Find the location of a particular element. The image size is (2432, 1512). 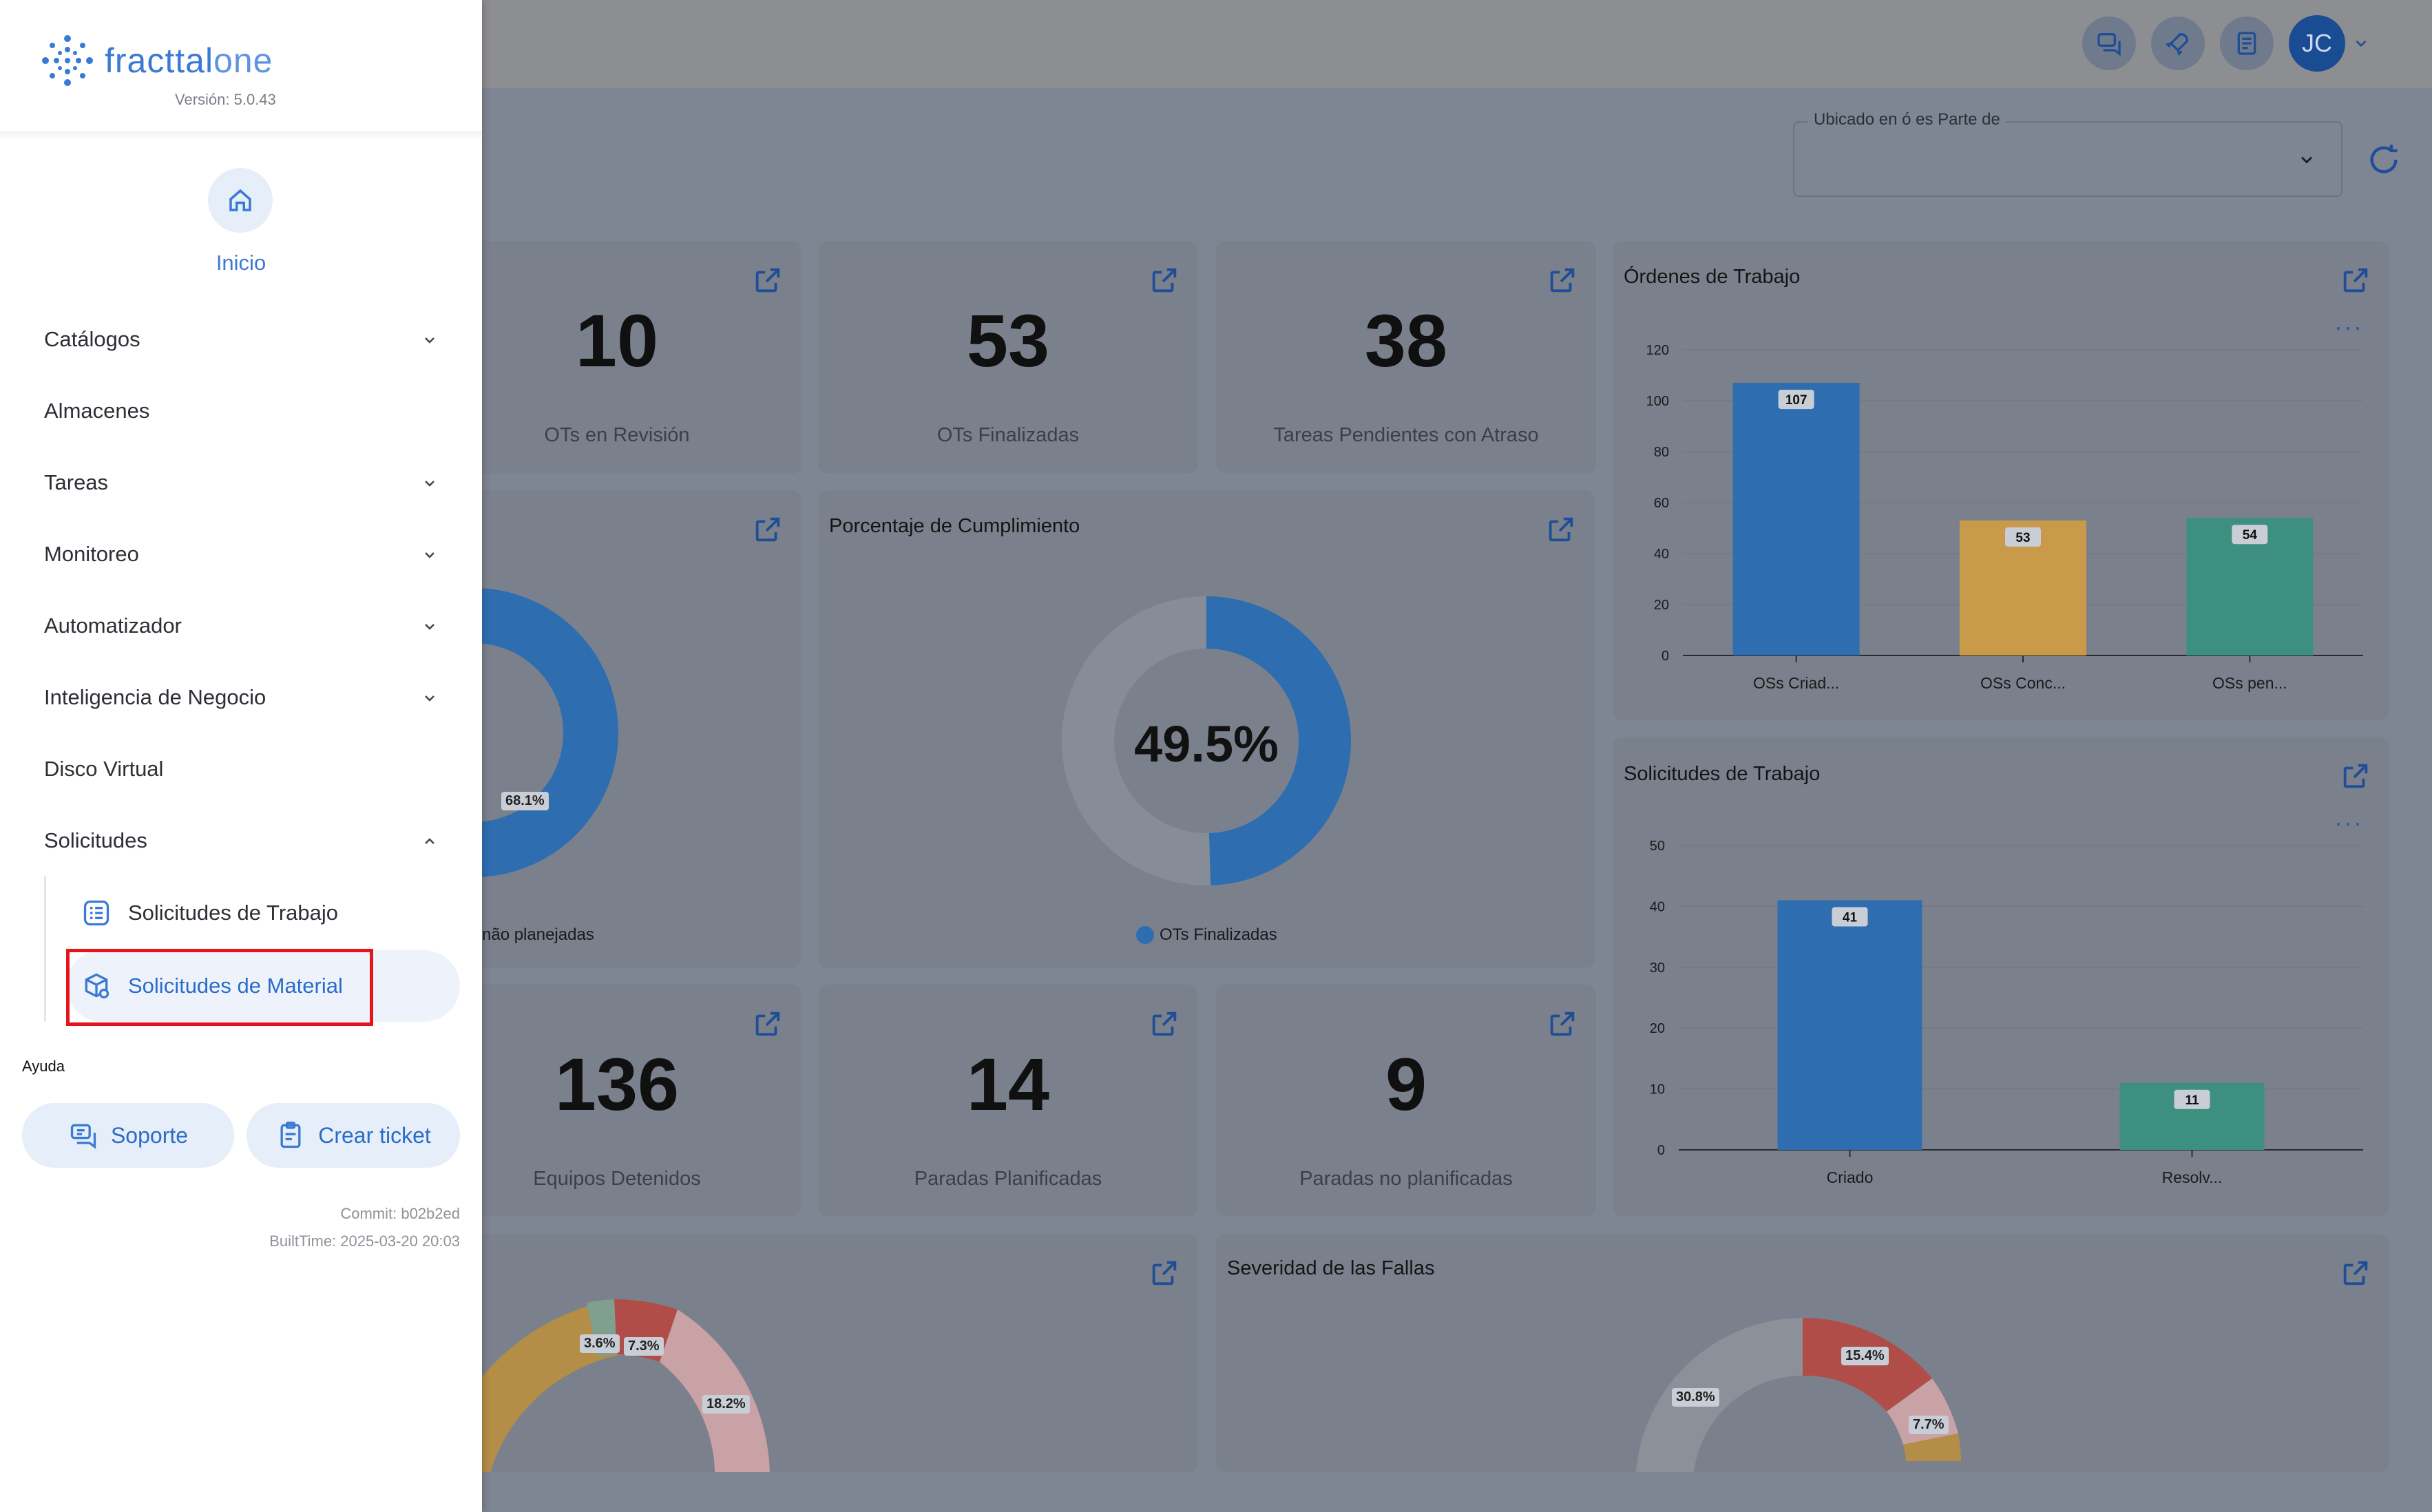

subnav-item-solicitudes-material: Solicitudes de Material is located at coordinates (263, 986).